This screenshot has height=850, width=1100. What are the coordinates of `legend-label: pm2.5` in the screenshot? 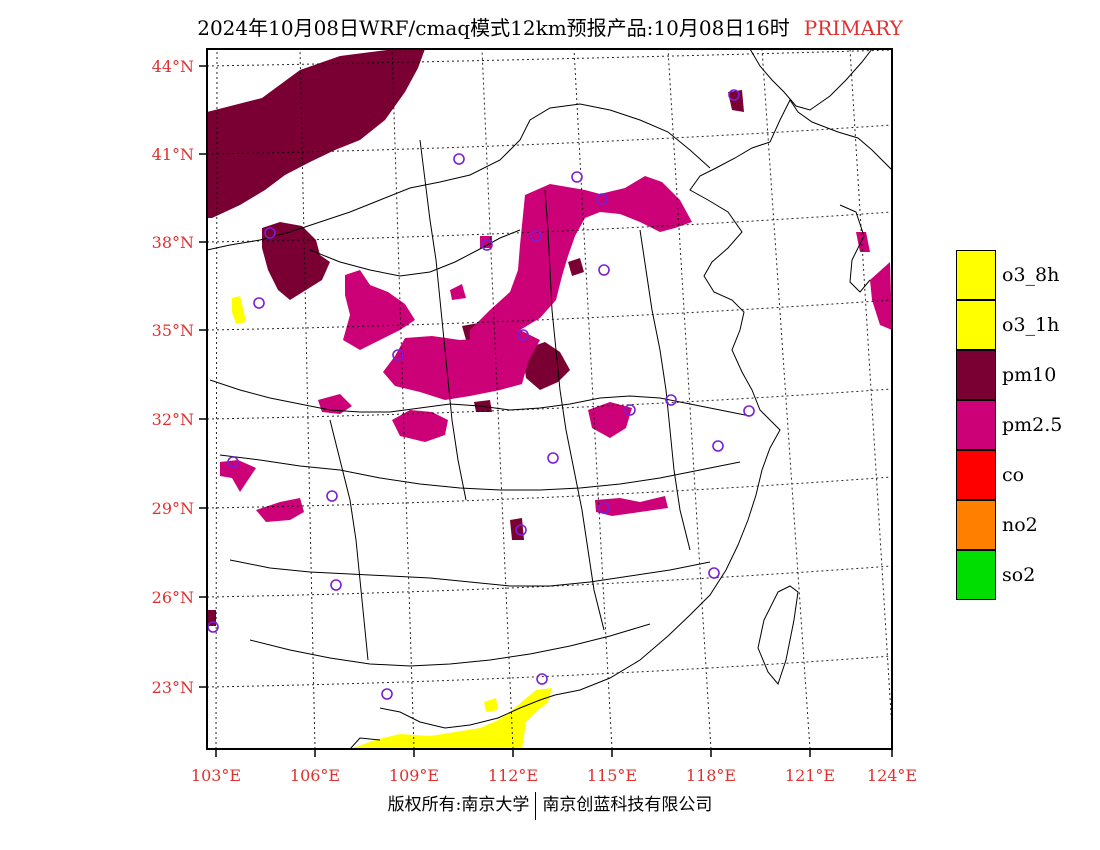 It's located at (1032, 425).